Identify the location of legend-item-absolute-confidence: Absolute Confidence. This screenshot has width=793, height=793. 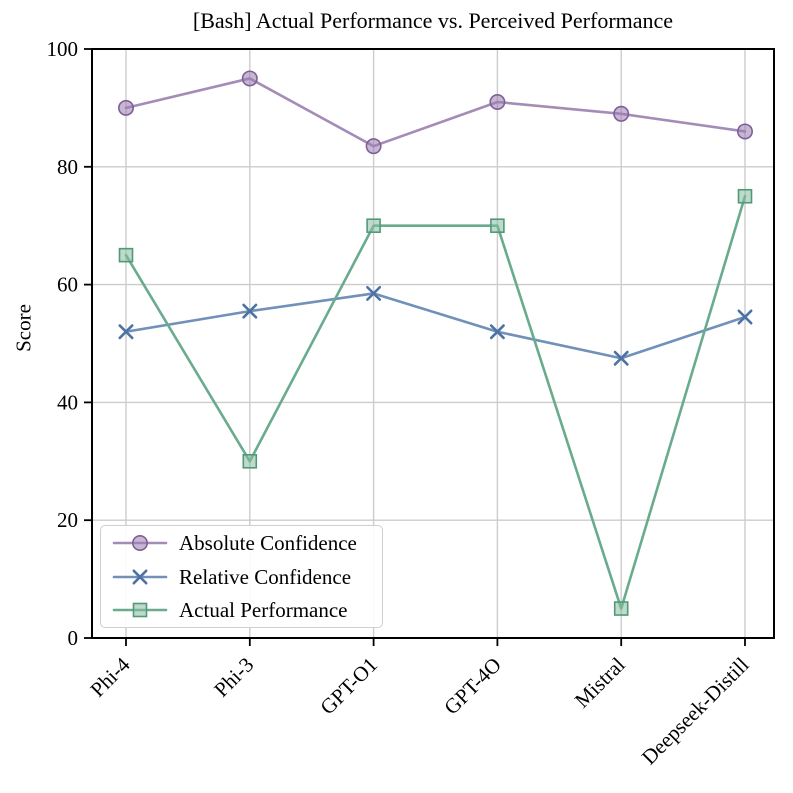
(241, 543).